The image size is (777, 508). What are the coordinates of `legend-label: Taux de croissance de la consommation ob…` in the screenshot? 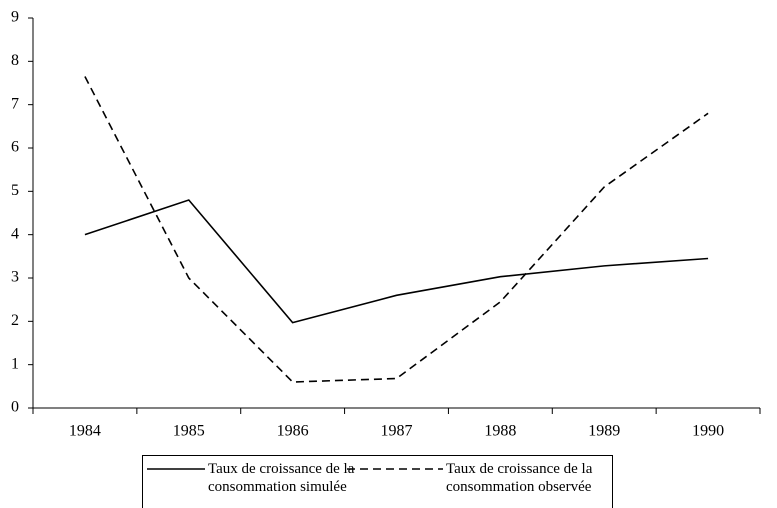 It's located at (519, 478).